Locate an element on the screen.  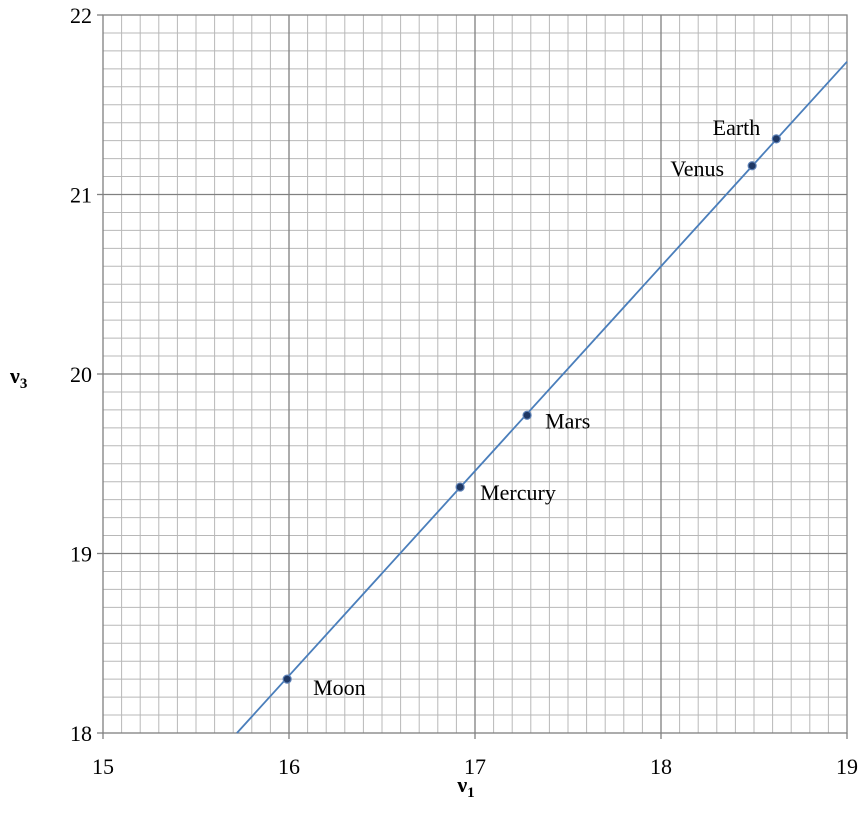
y-tick-label: 20 is located at coordinates (81, 374).